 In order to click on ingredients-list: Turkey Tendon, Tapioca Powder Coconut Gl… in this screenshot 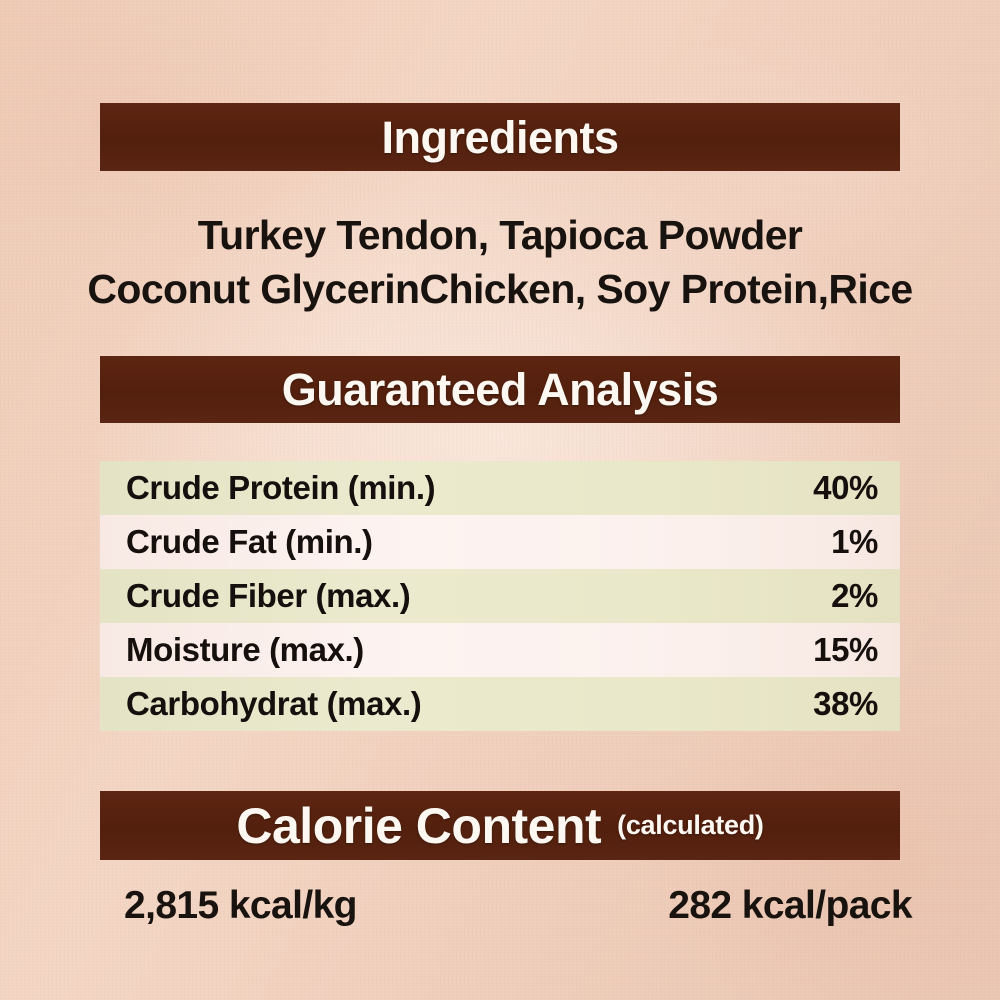, I will do `click(500, 262)`.